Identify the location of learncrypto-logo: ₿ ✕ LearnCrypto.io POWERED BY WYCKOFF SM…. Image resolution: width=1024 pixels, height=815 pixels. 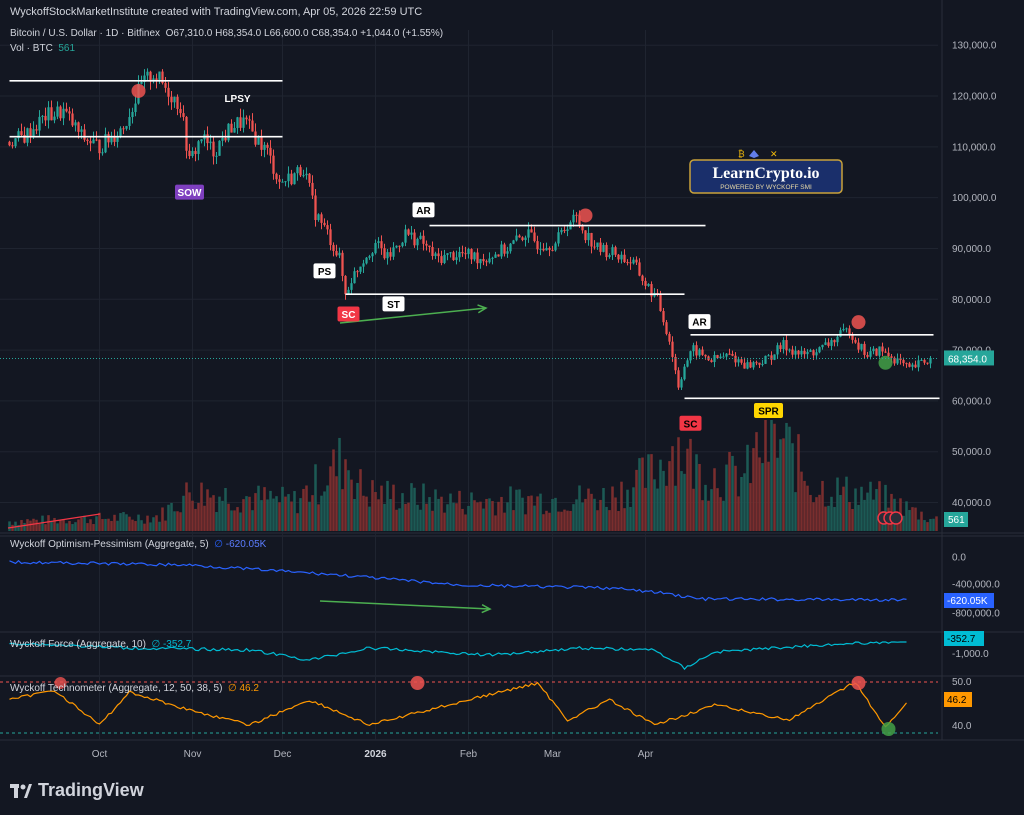
(766, 171).